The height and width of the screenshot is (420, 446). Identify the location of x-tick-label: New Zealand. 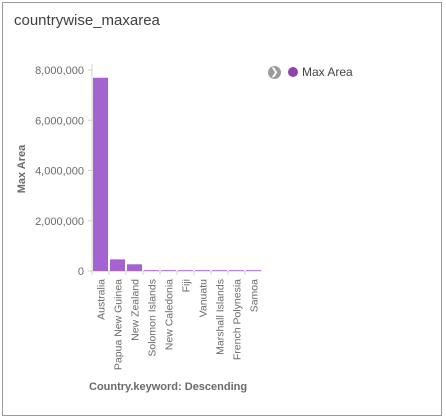
(136, 310).